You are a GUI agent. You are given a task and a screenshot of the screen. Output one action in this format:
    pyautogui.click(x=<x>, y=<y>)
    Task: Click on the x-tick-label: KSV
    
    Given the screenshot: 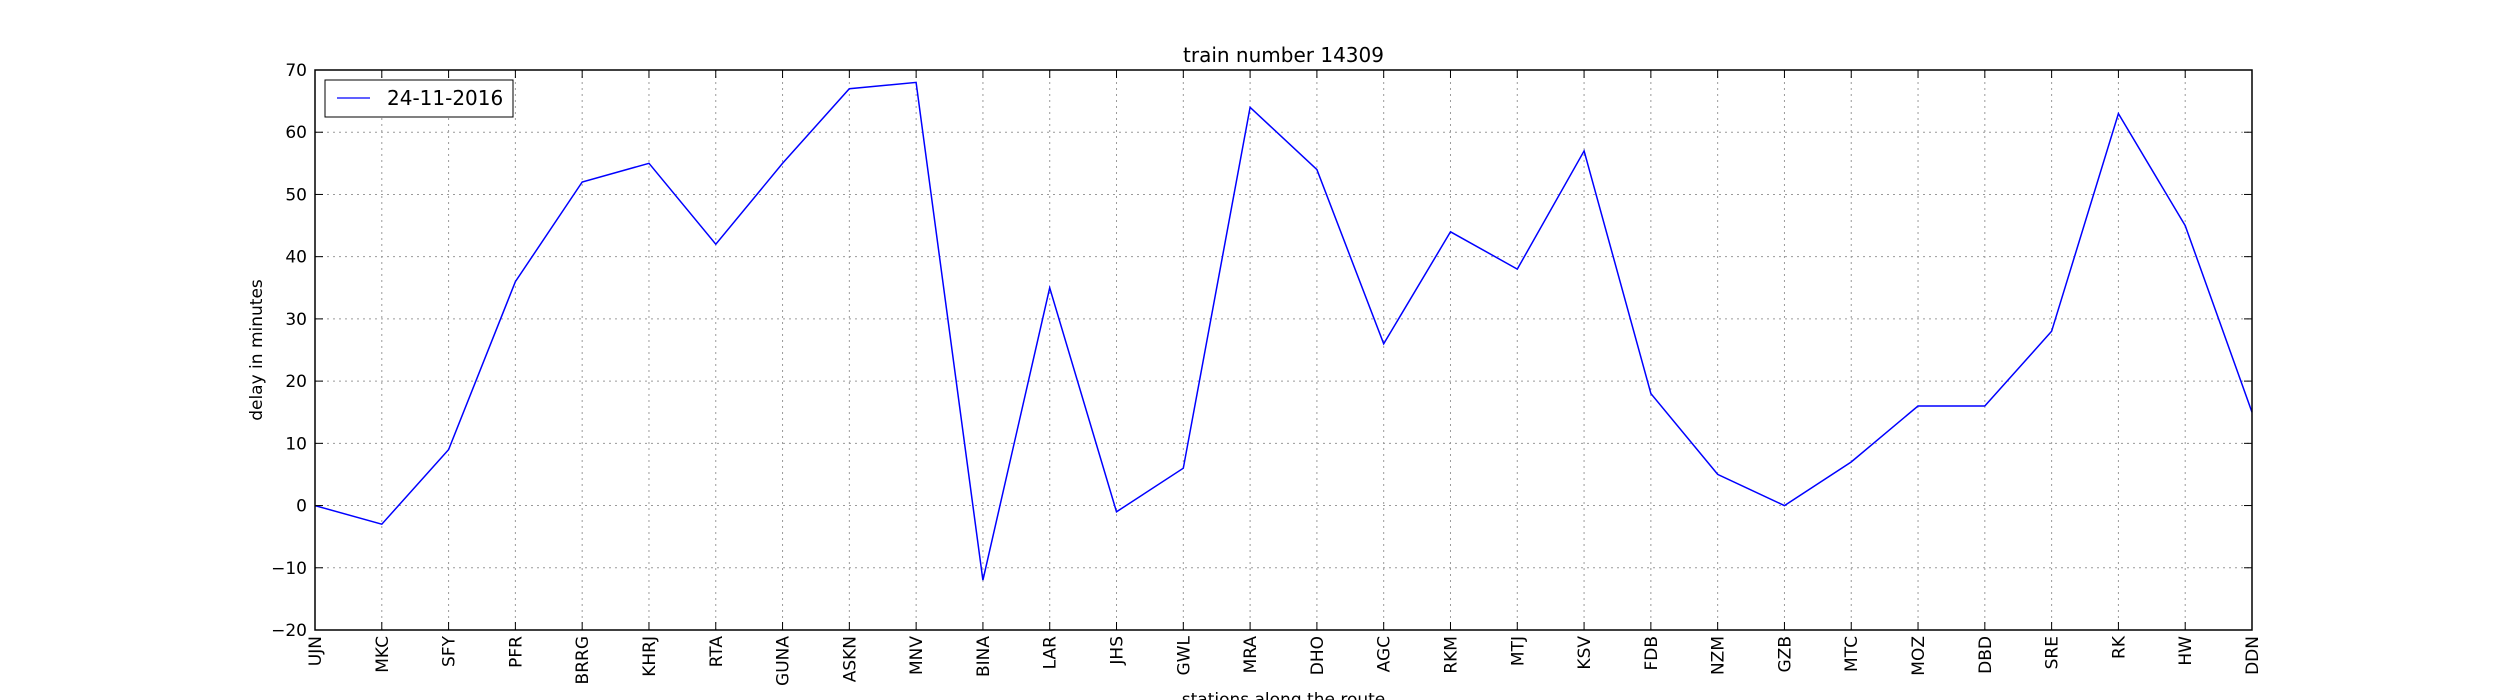 What is the action you would take?
    pyautogui.click(x=1585, y=653)
    